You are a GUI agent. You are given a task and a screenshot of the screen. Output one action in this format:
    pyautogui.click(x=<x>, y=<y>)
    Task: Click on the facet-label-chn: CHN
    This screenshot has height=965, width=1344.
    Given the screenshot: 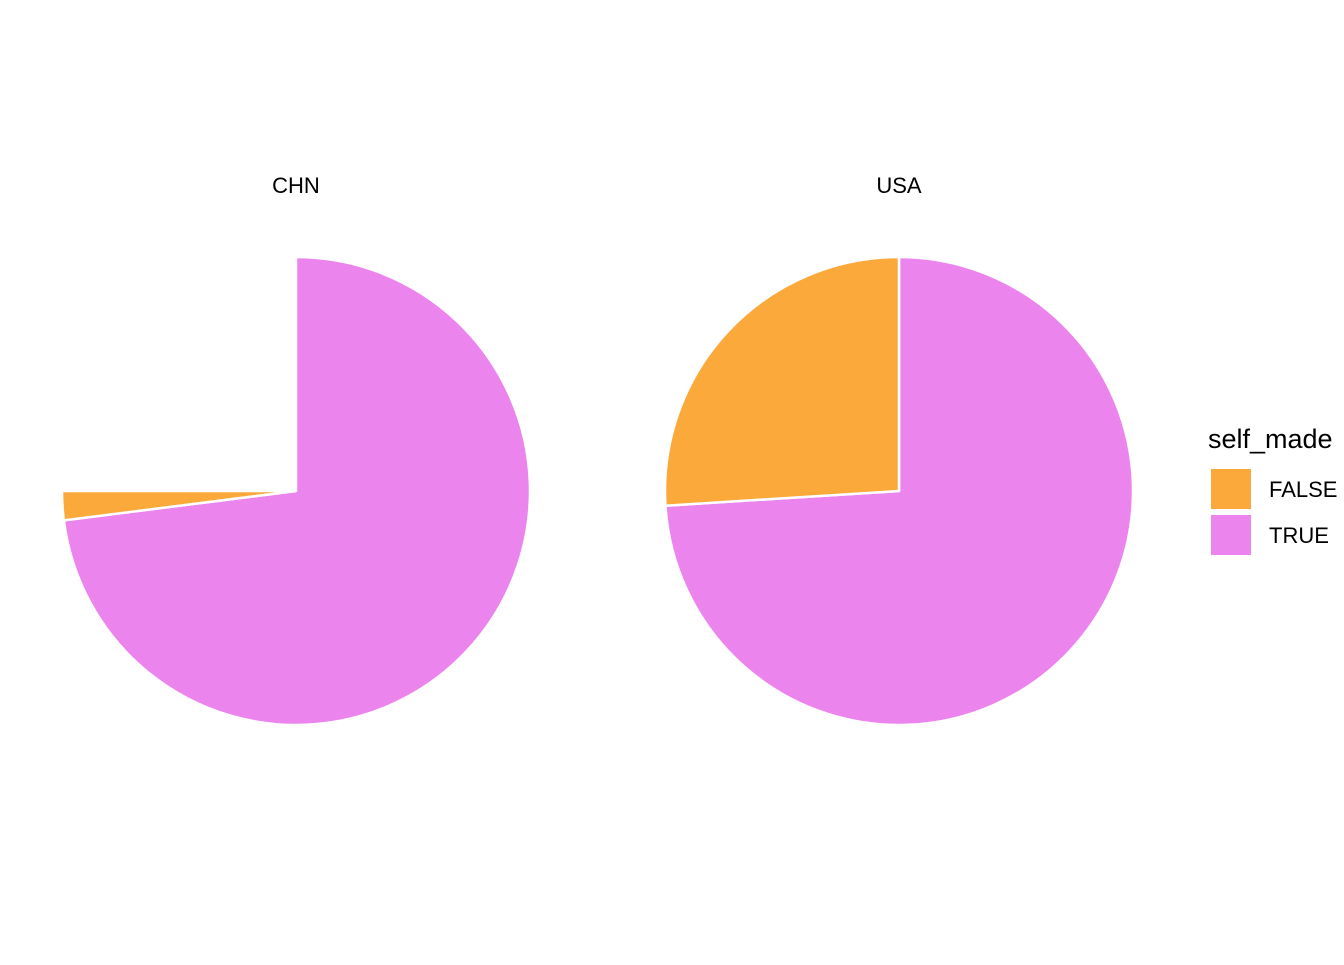 What is the action you would take?
    pyautogui.click(x=296, y=185)
    